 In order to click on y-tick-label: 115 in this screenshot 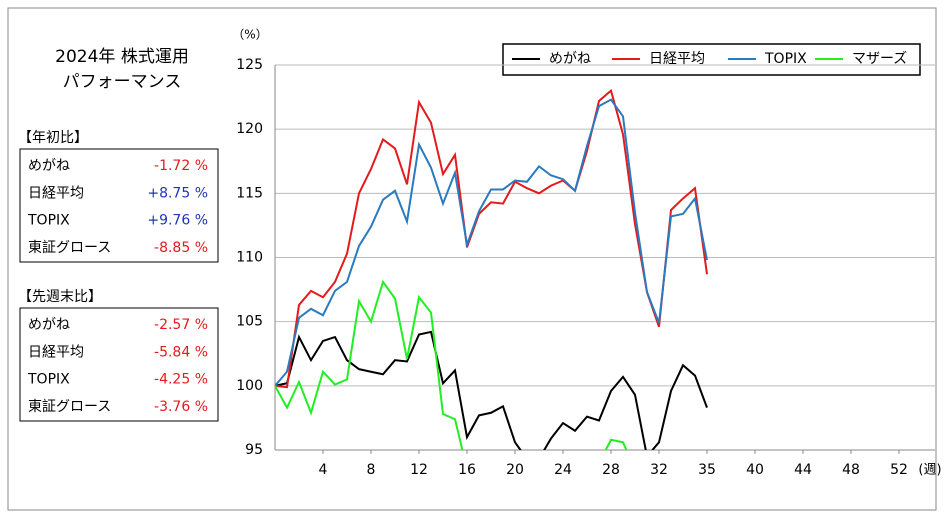, I will do `click(249, 193)`.